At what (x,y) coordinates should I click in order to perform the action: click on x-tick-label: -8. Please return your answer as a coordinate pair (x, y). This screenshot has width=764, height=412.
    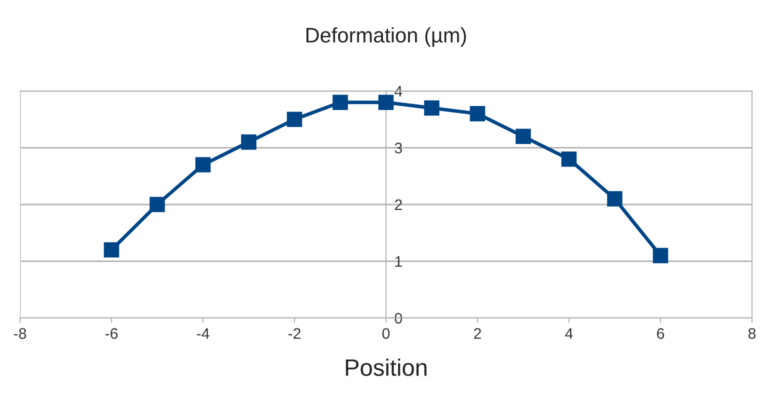
    Looking at the image, I should click on (20, 333).